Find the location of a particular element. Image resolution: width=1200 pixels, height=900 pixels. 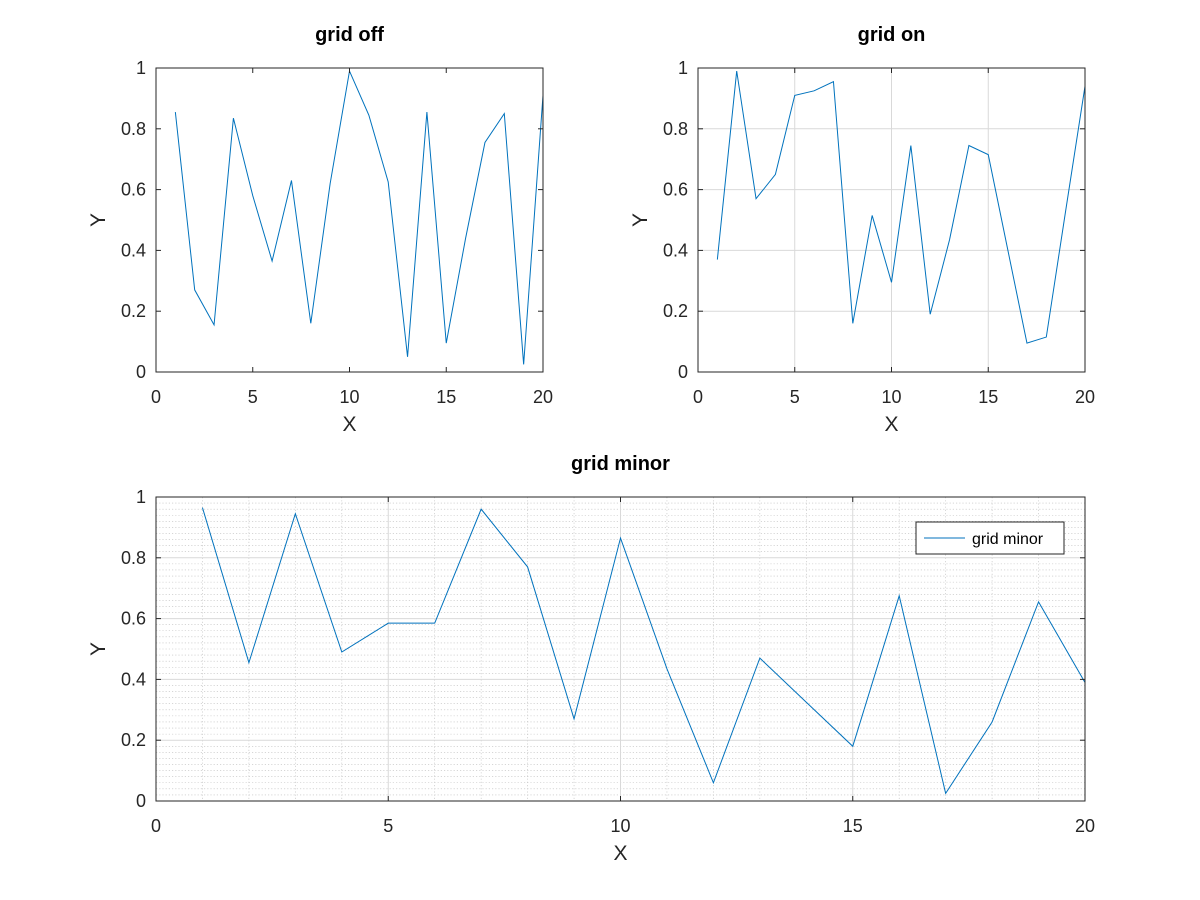

chart-title: grid minor is located at coordinates (620, 464).